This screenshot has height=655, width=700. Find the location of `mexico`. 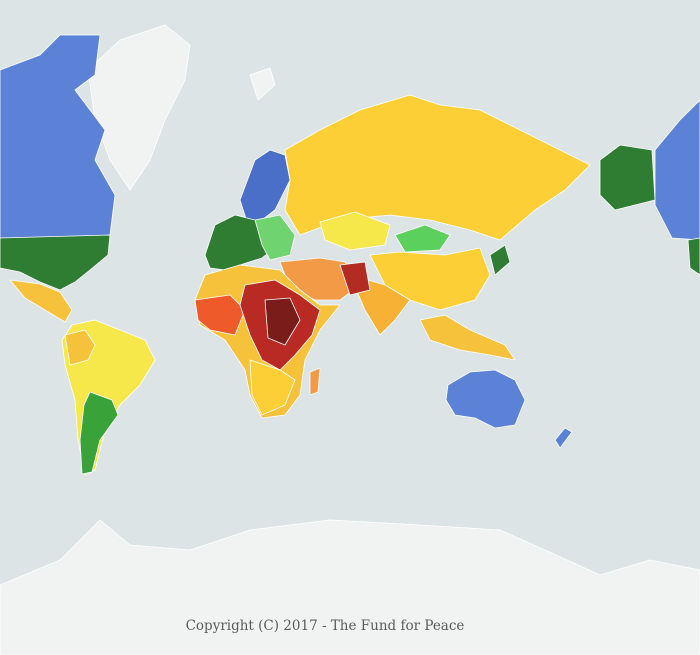

mexico is located at coordinates (41, 301).